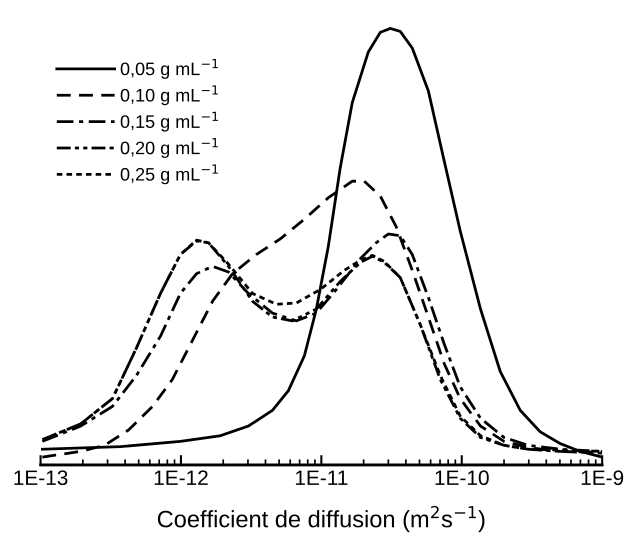  Describe the element at coordinates (169, 95) in the screenshot. I see `legend-label: 0,10 g mL$^{−1}$` at that location.